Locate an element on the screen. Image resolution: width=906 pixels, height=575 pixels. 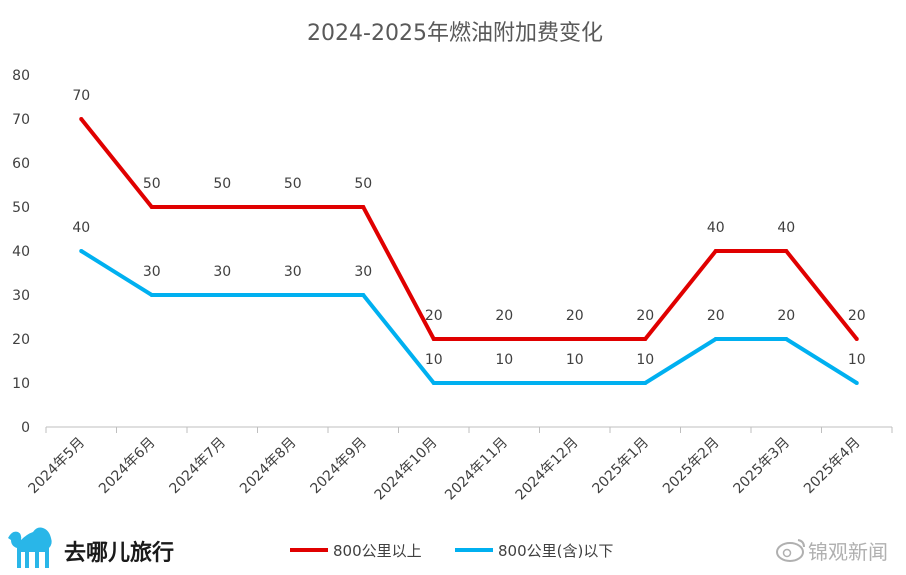
y-tick-label: 0 is located at coordinates (25, 428).